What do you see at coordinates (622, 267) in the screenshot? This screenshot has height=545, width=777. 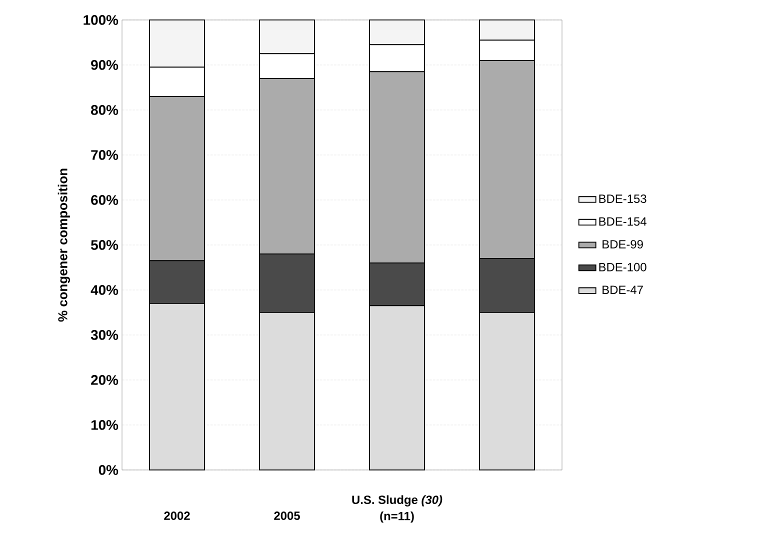 I see `legend-label: BDE-100` at bounding box center [622, 267].